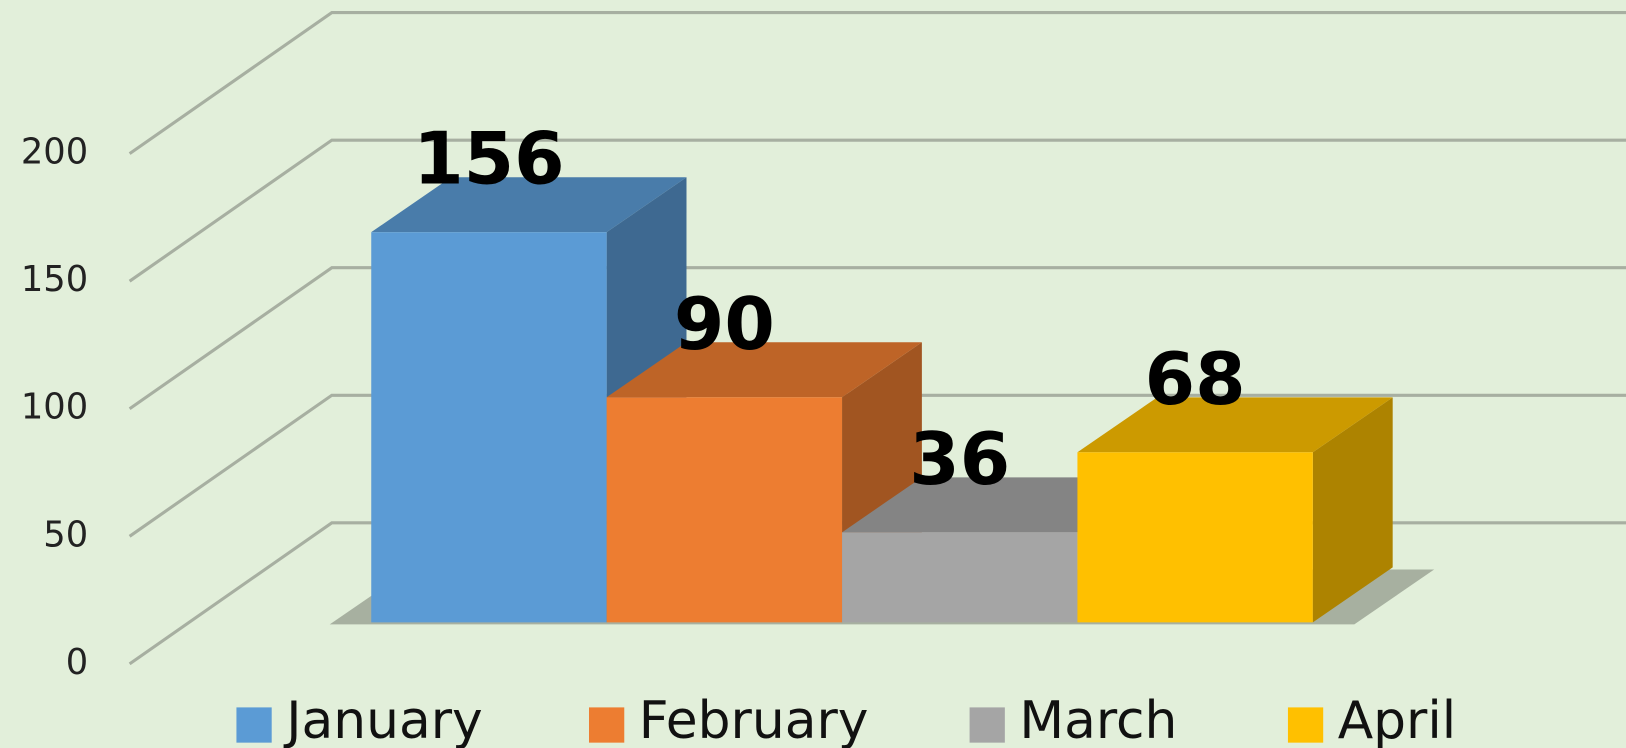  Describe the element at coordinates (754, 719) in the screenshot. I see `legend-label: February` at that location.